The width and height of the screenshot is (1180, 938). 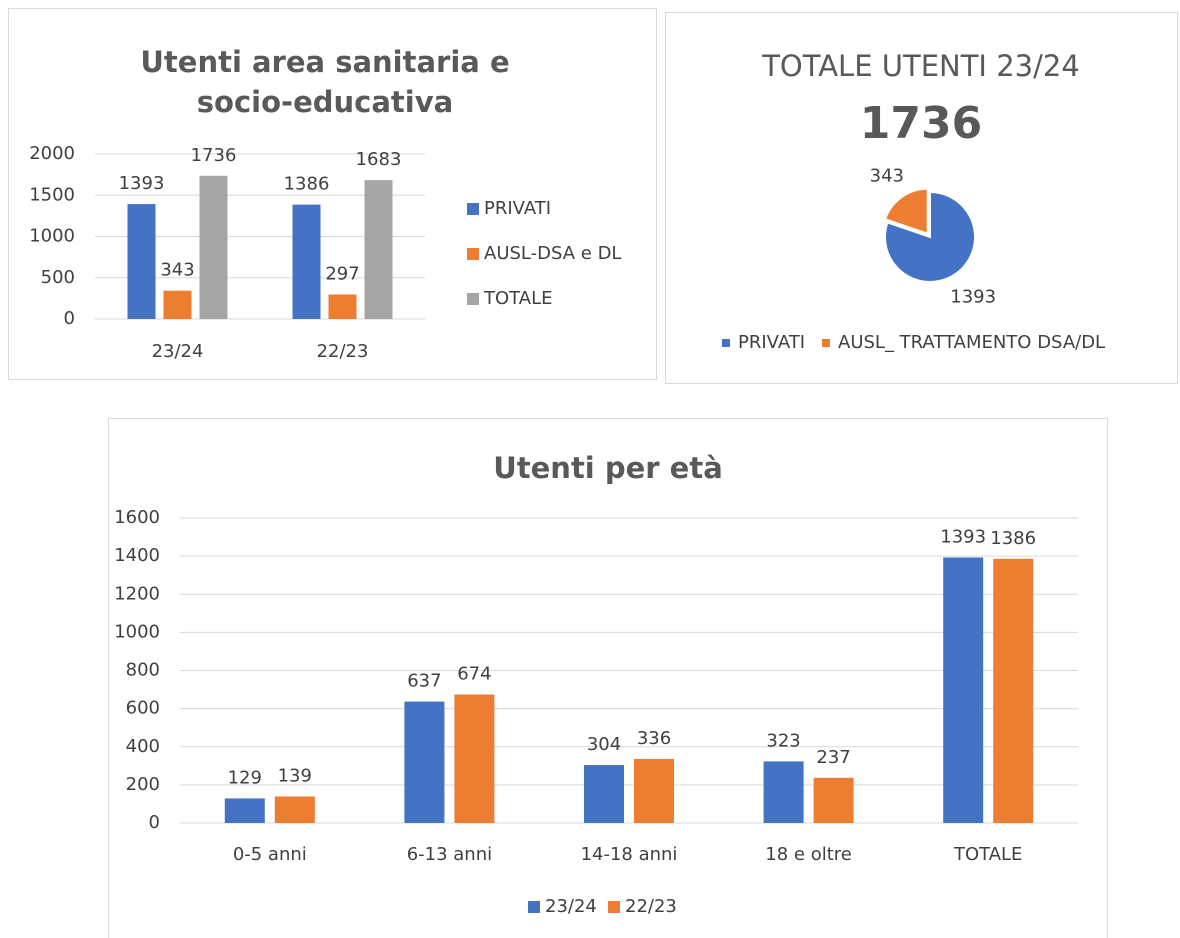 What do you see at coordinates (214, 155) in the screenshot?
I see `data-label: 1736` at bounding box center [214, 155].